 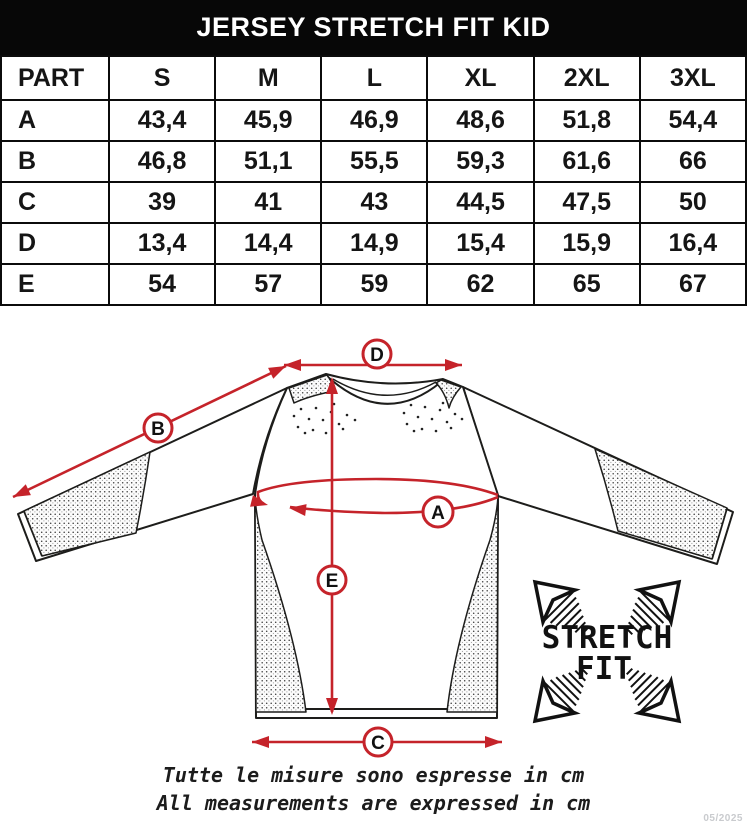 I want to click on table-cell: 43, so click(x=374, y=202).